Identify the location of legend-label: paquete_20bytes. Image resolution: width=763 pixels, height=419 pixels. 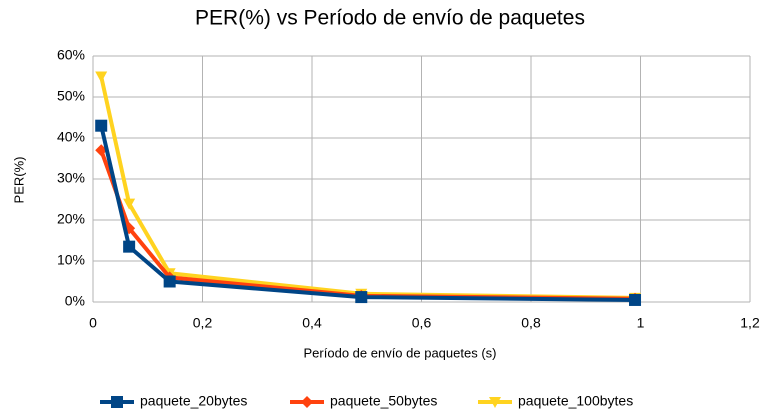
(193, 401).